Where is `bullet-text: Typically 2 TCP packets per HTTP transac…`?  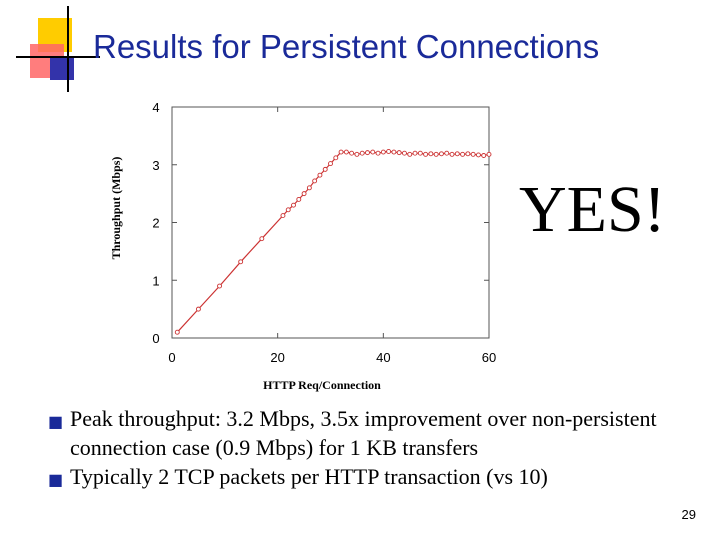 bullet-text: Typically 2 TCP packets per HTTP transac… is located at coordinates (309, 476).